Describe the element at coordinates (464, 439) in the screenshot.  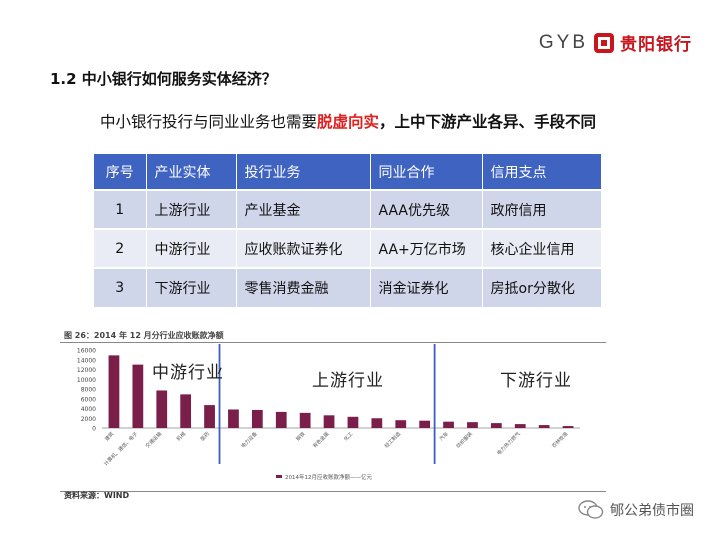
I see `x-tick-label: 纺织服装` at that location.